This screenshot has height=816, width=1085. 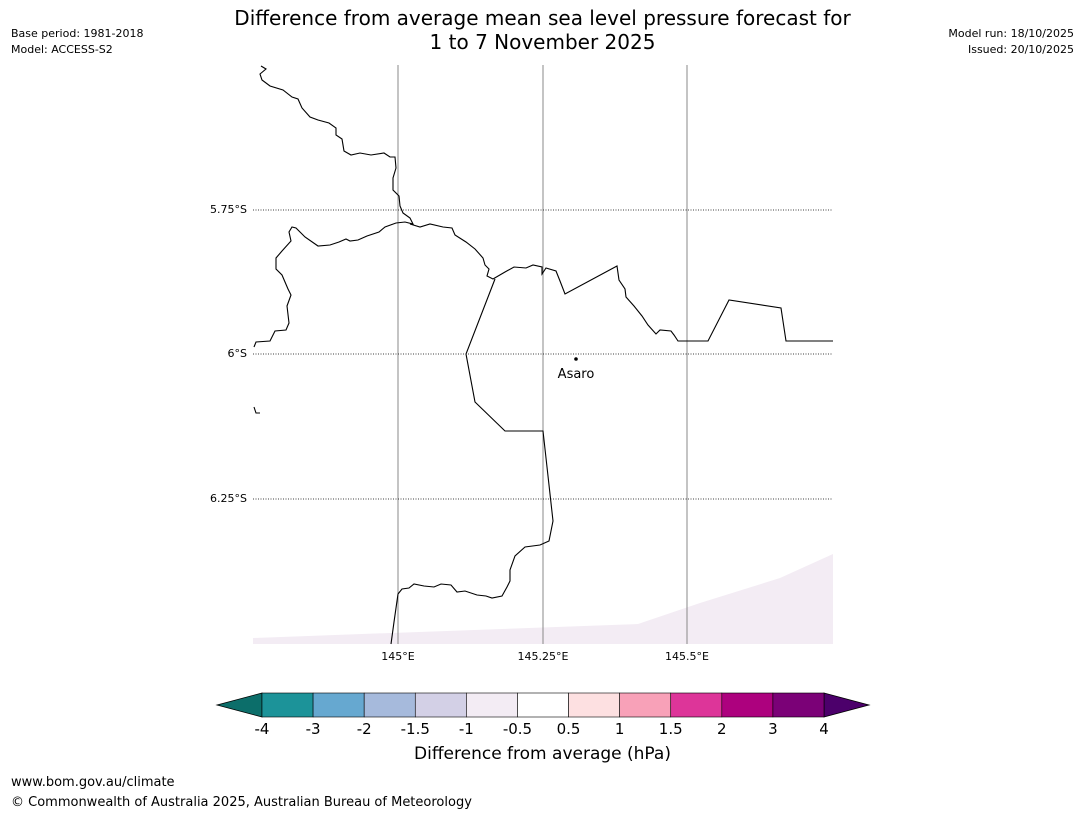 I want to click on colorbar-extend-high, so click(x=847, y=705).